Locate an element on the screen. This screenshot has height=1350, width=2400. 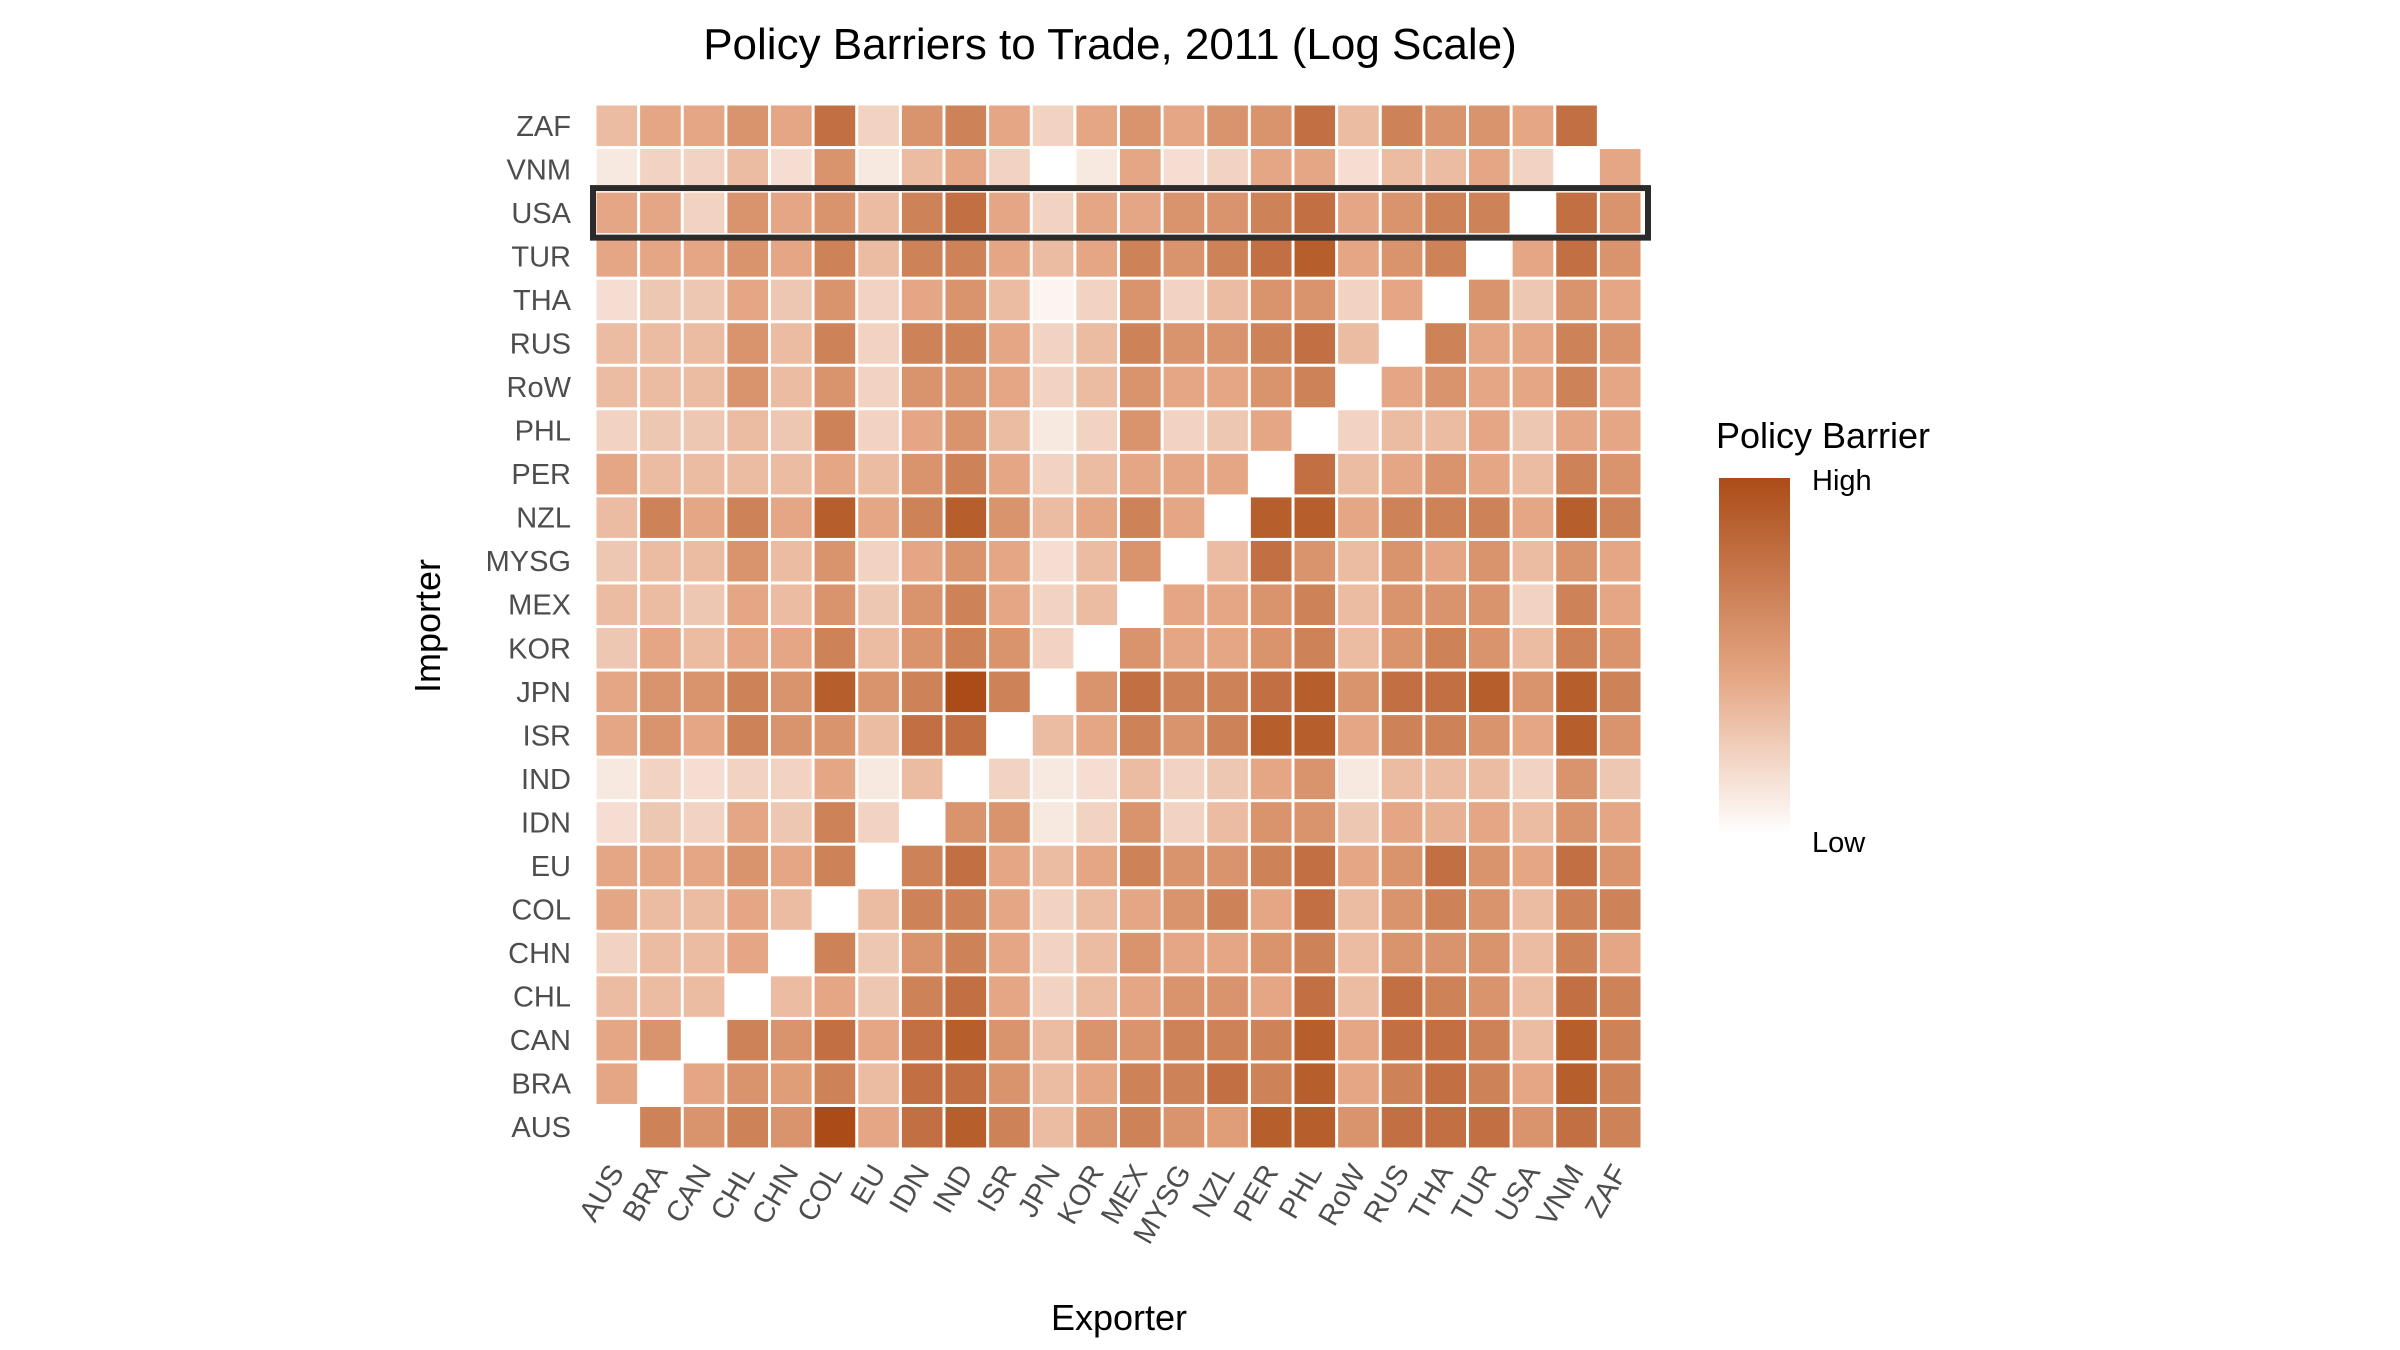
heatmap-cell-PER-TUR is located at coordinates (1489, 474).